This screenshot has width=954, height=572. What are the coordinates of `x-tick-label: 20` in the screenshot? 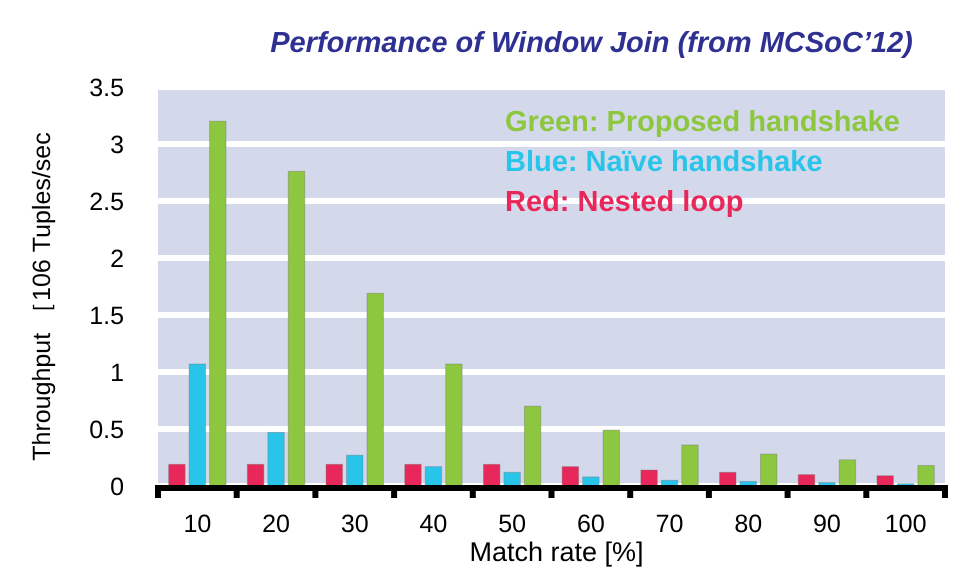 It's located at (276, 524).